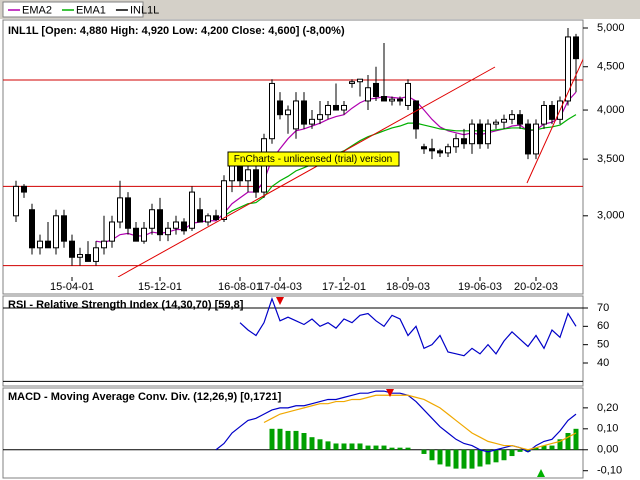  I want to click on y-tick-label: -0,10, so click(609, 471).